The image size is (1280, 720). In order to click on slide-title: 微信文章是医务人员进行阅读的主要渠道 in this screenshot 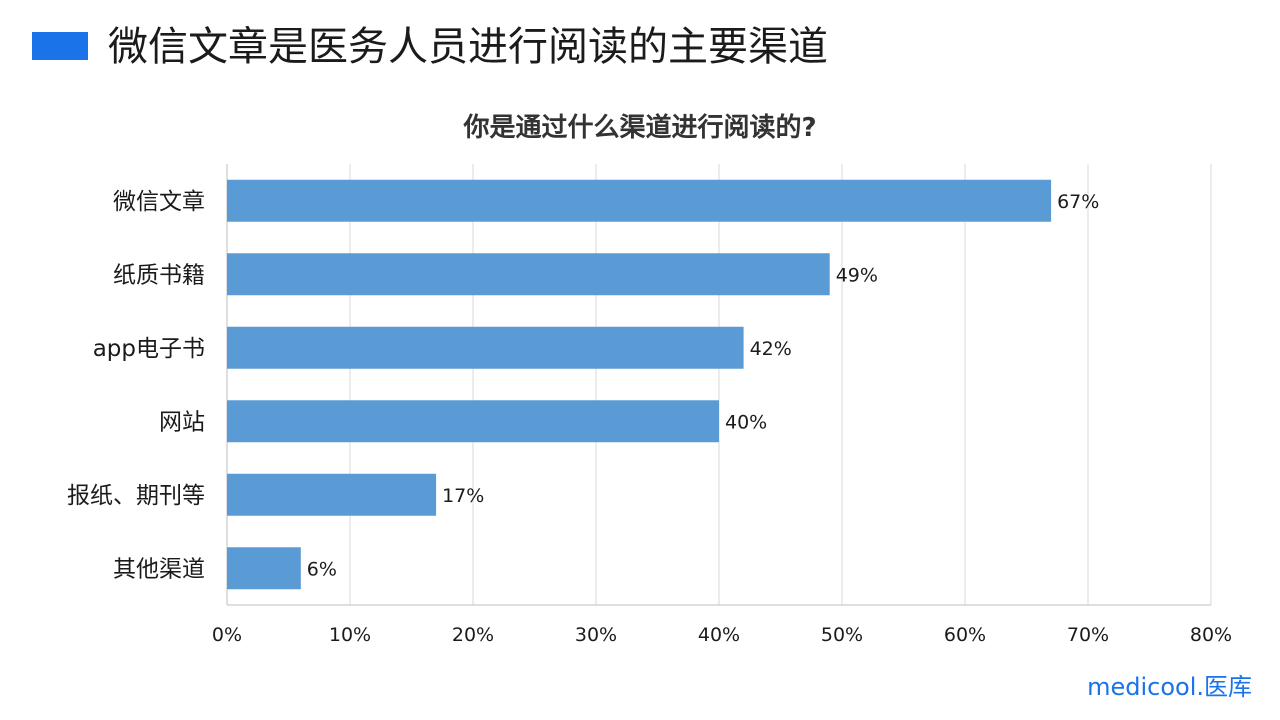, I will do `click(468, 47)`.